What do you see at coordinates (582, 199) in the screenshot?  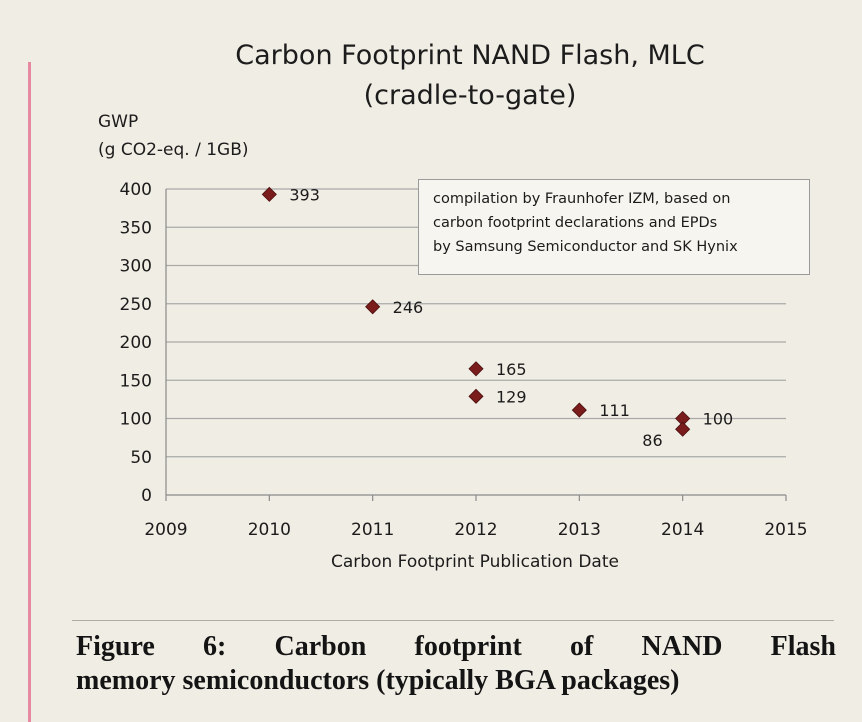 I see `annotation-line-1: compilation by Fraunhofer IZM, based on` at bounding box center [582, 199].